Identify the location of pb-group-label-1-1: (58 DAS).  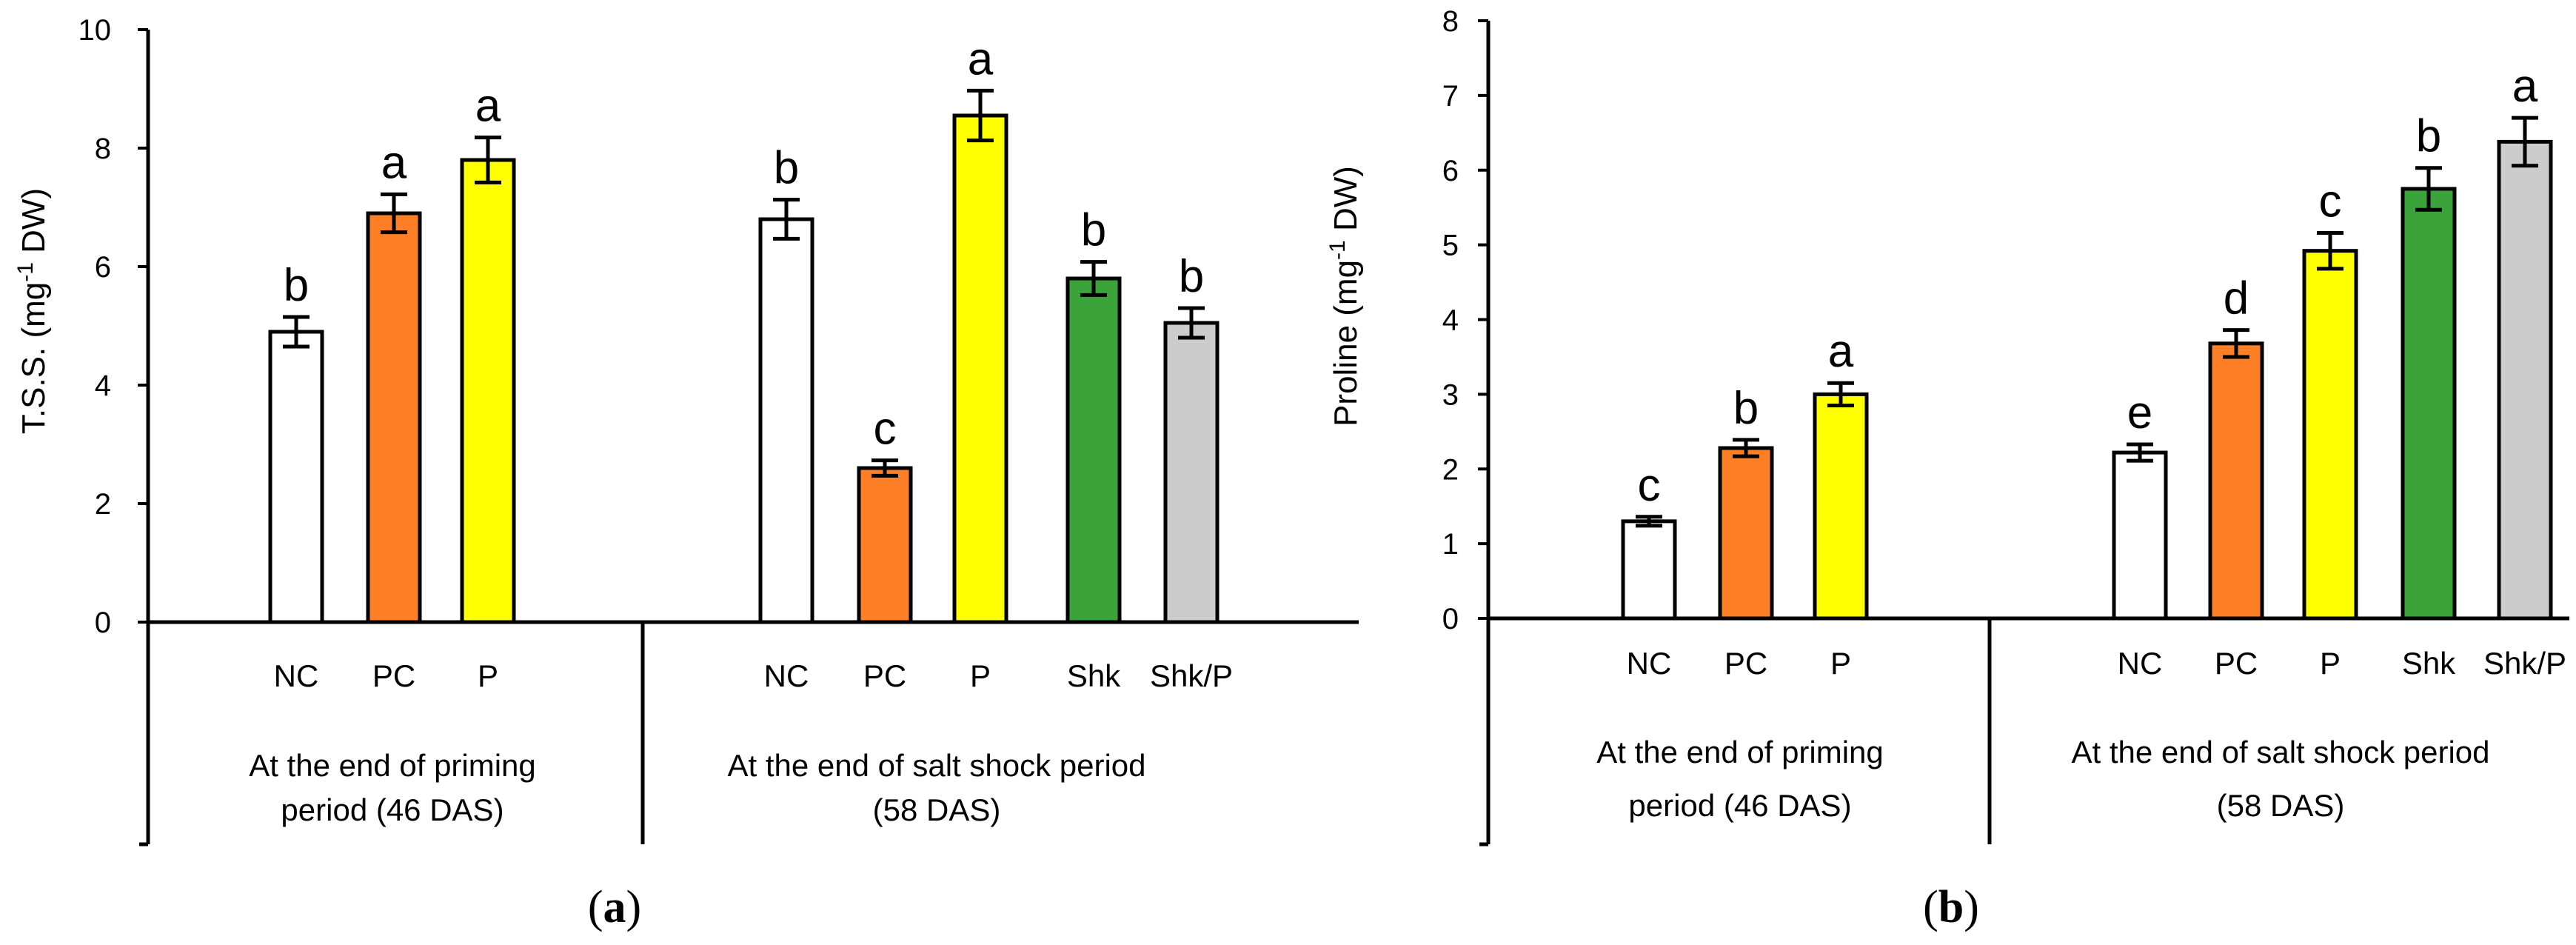
(2281, 805).